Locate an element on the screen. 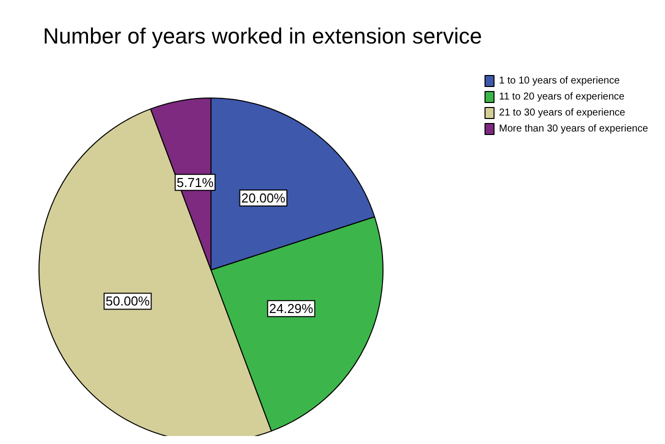 The width and height of the screenshot is (665, 444). data-label: 50.00% is located at coordinates (128, 301).